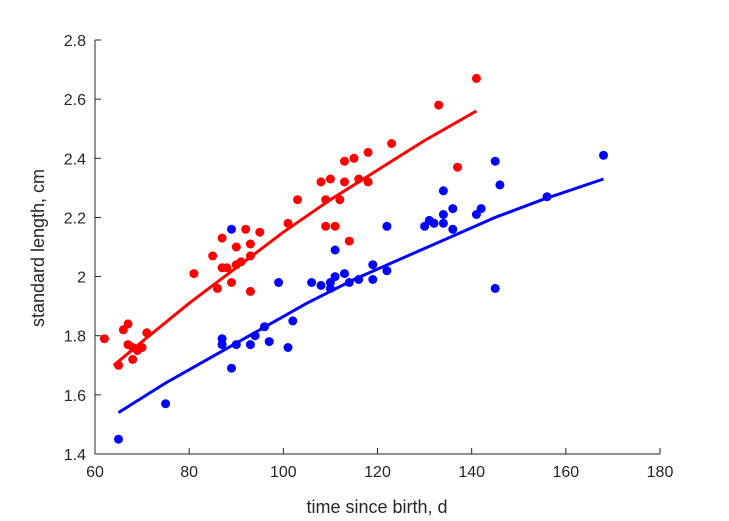 This screenshot has height=521, width=729. What do you see at coordinates (471, 472) in the screenshot?
I see `x-tick-label: 140` at bounding box center [471, 472].